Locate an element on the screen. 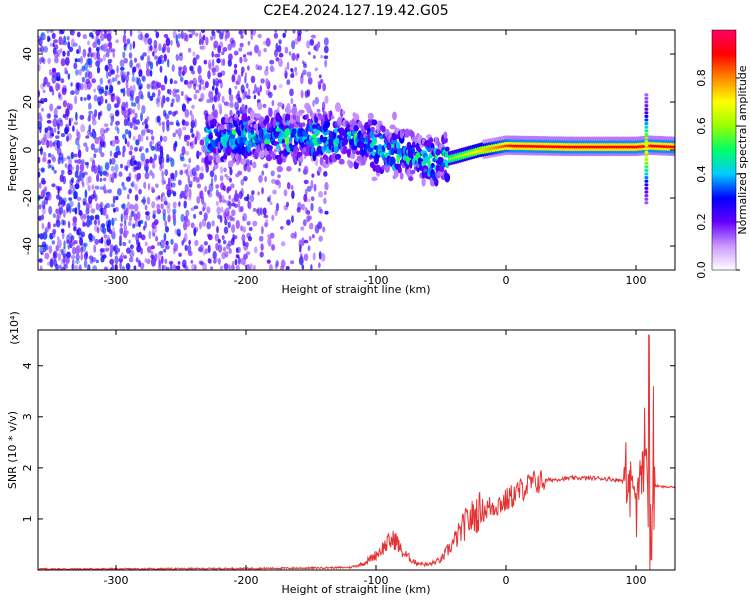 This screenshot has height=600, width=750. x-tick-label: 100 is located at coordinates (636, 280).